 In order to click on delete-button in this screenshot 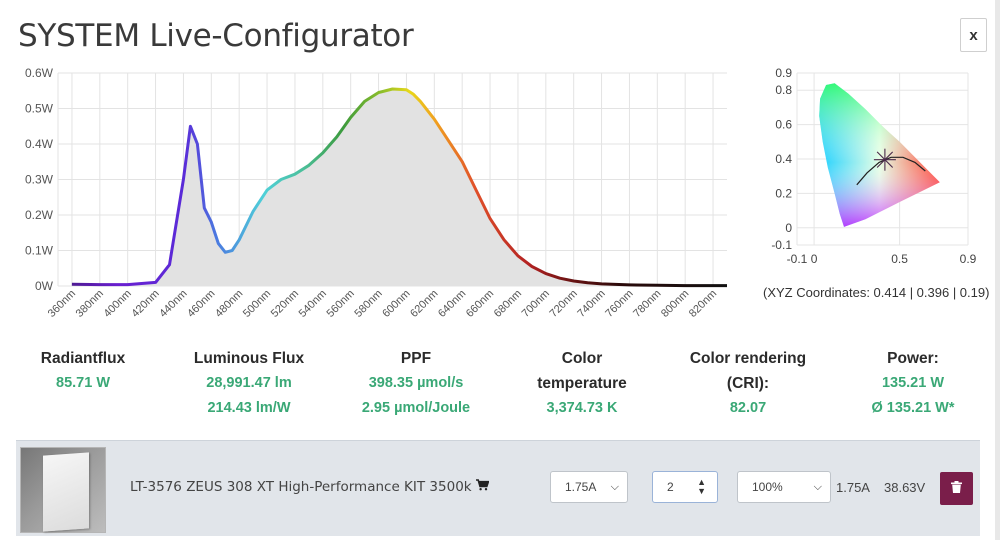, I will do `click(956, 488)`.